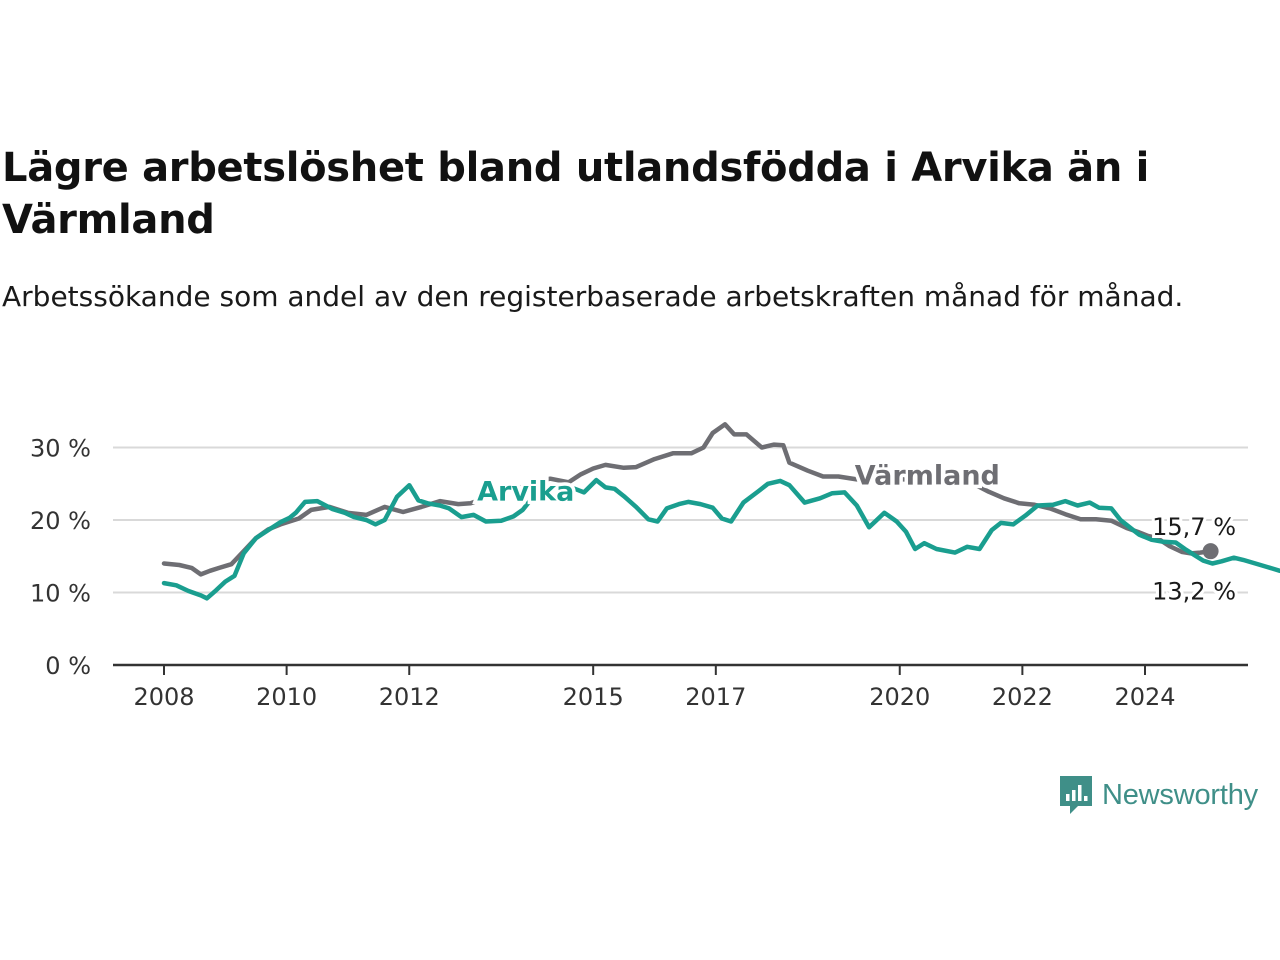  I want to click on series-annotation-värmland: Värmland, so click(927, 475).